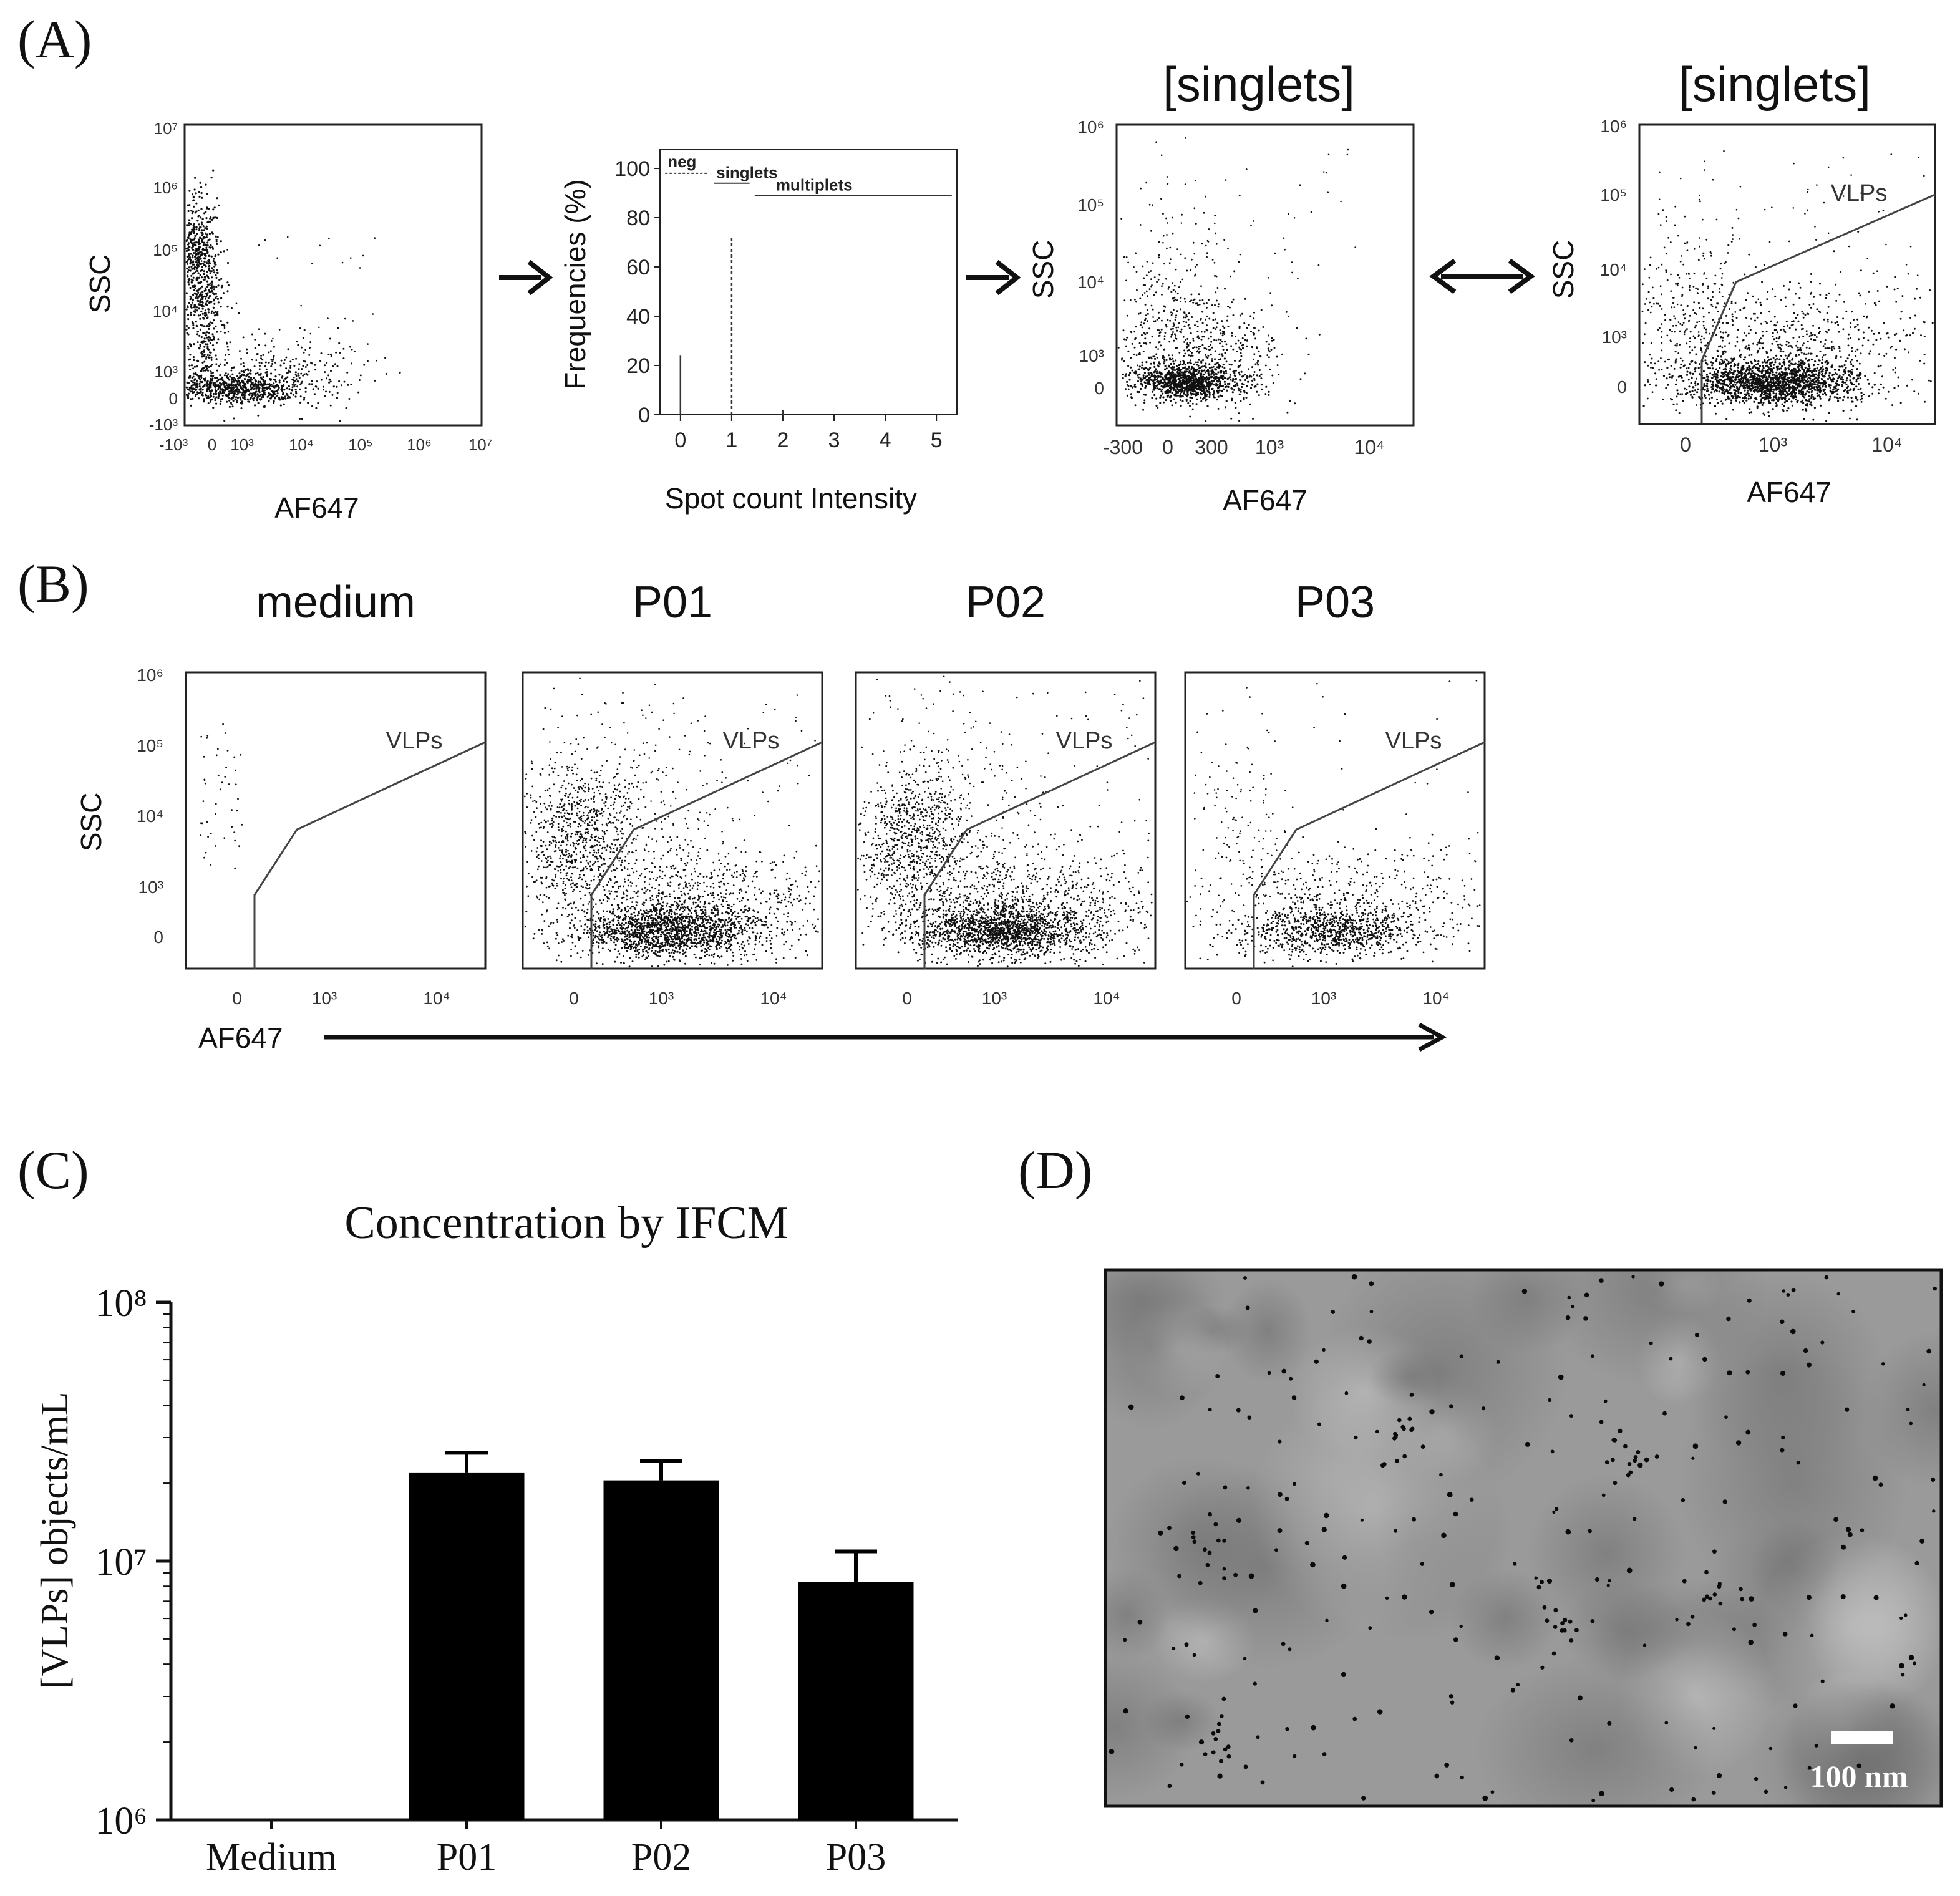 This screenshot has height=1896, width=1960. I want to click on arrow-right-icon, so click(526, 277).